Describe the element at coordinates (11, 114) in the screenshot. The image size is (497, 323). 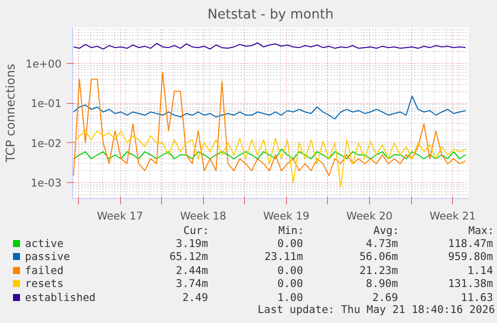
I see `y-axis-title: TCP connections` at that location.